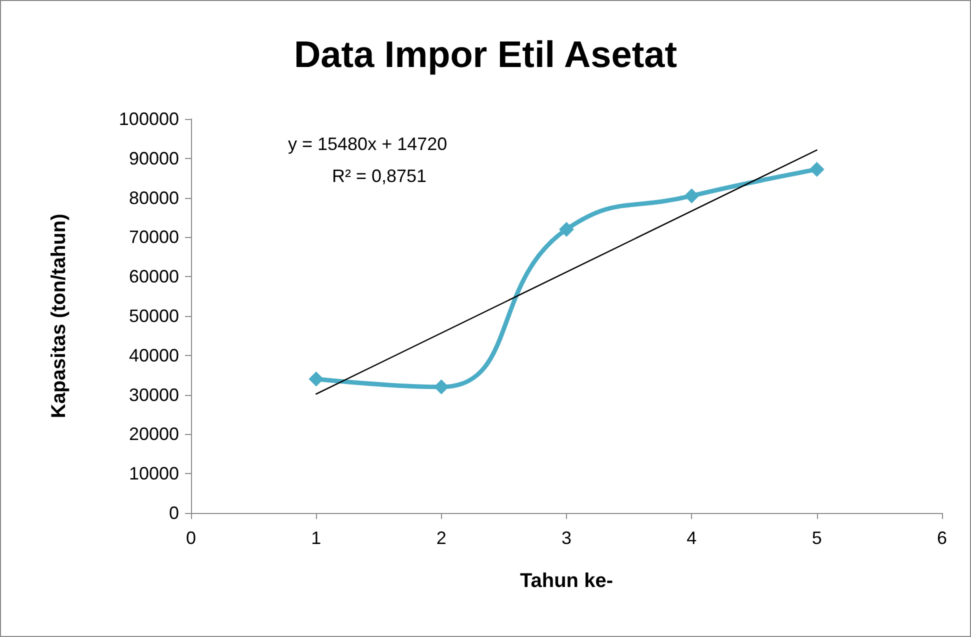  I want to click on y-tick-label: 80000, so click(153, 198).